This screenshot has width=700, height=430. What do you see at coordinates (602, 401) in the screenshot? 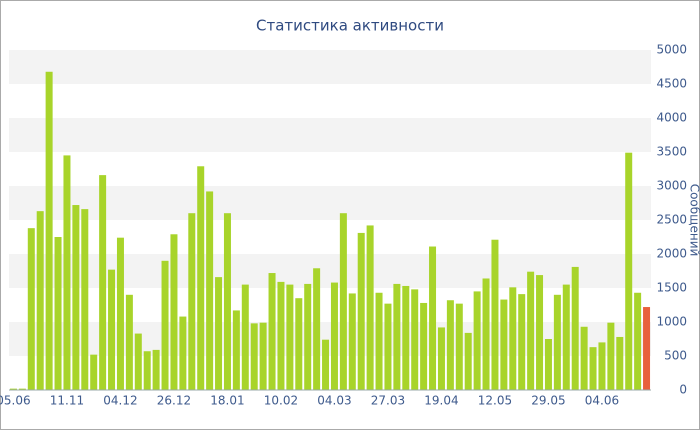
I see `x-tick-label: 04.06` at bounding box center [602, 401].